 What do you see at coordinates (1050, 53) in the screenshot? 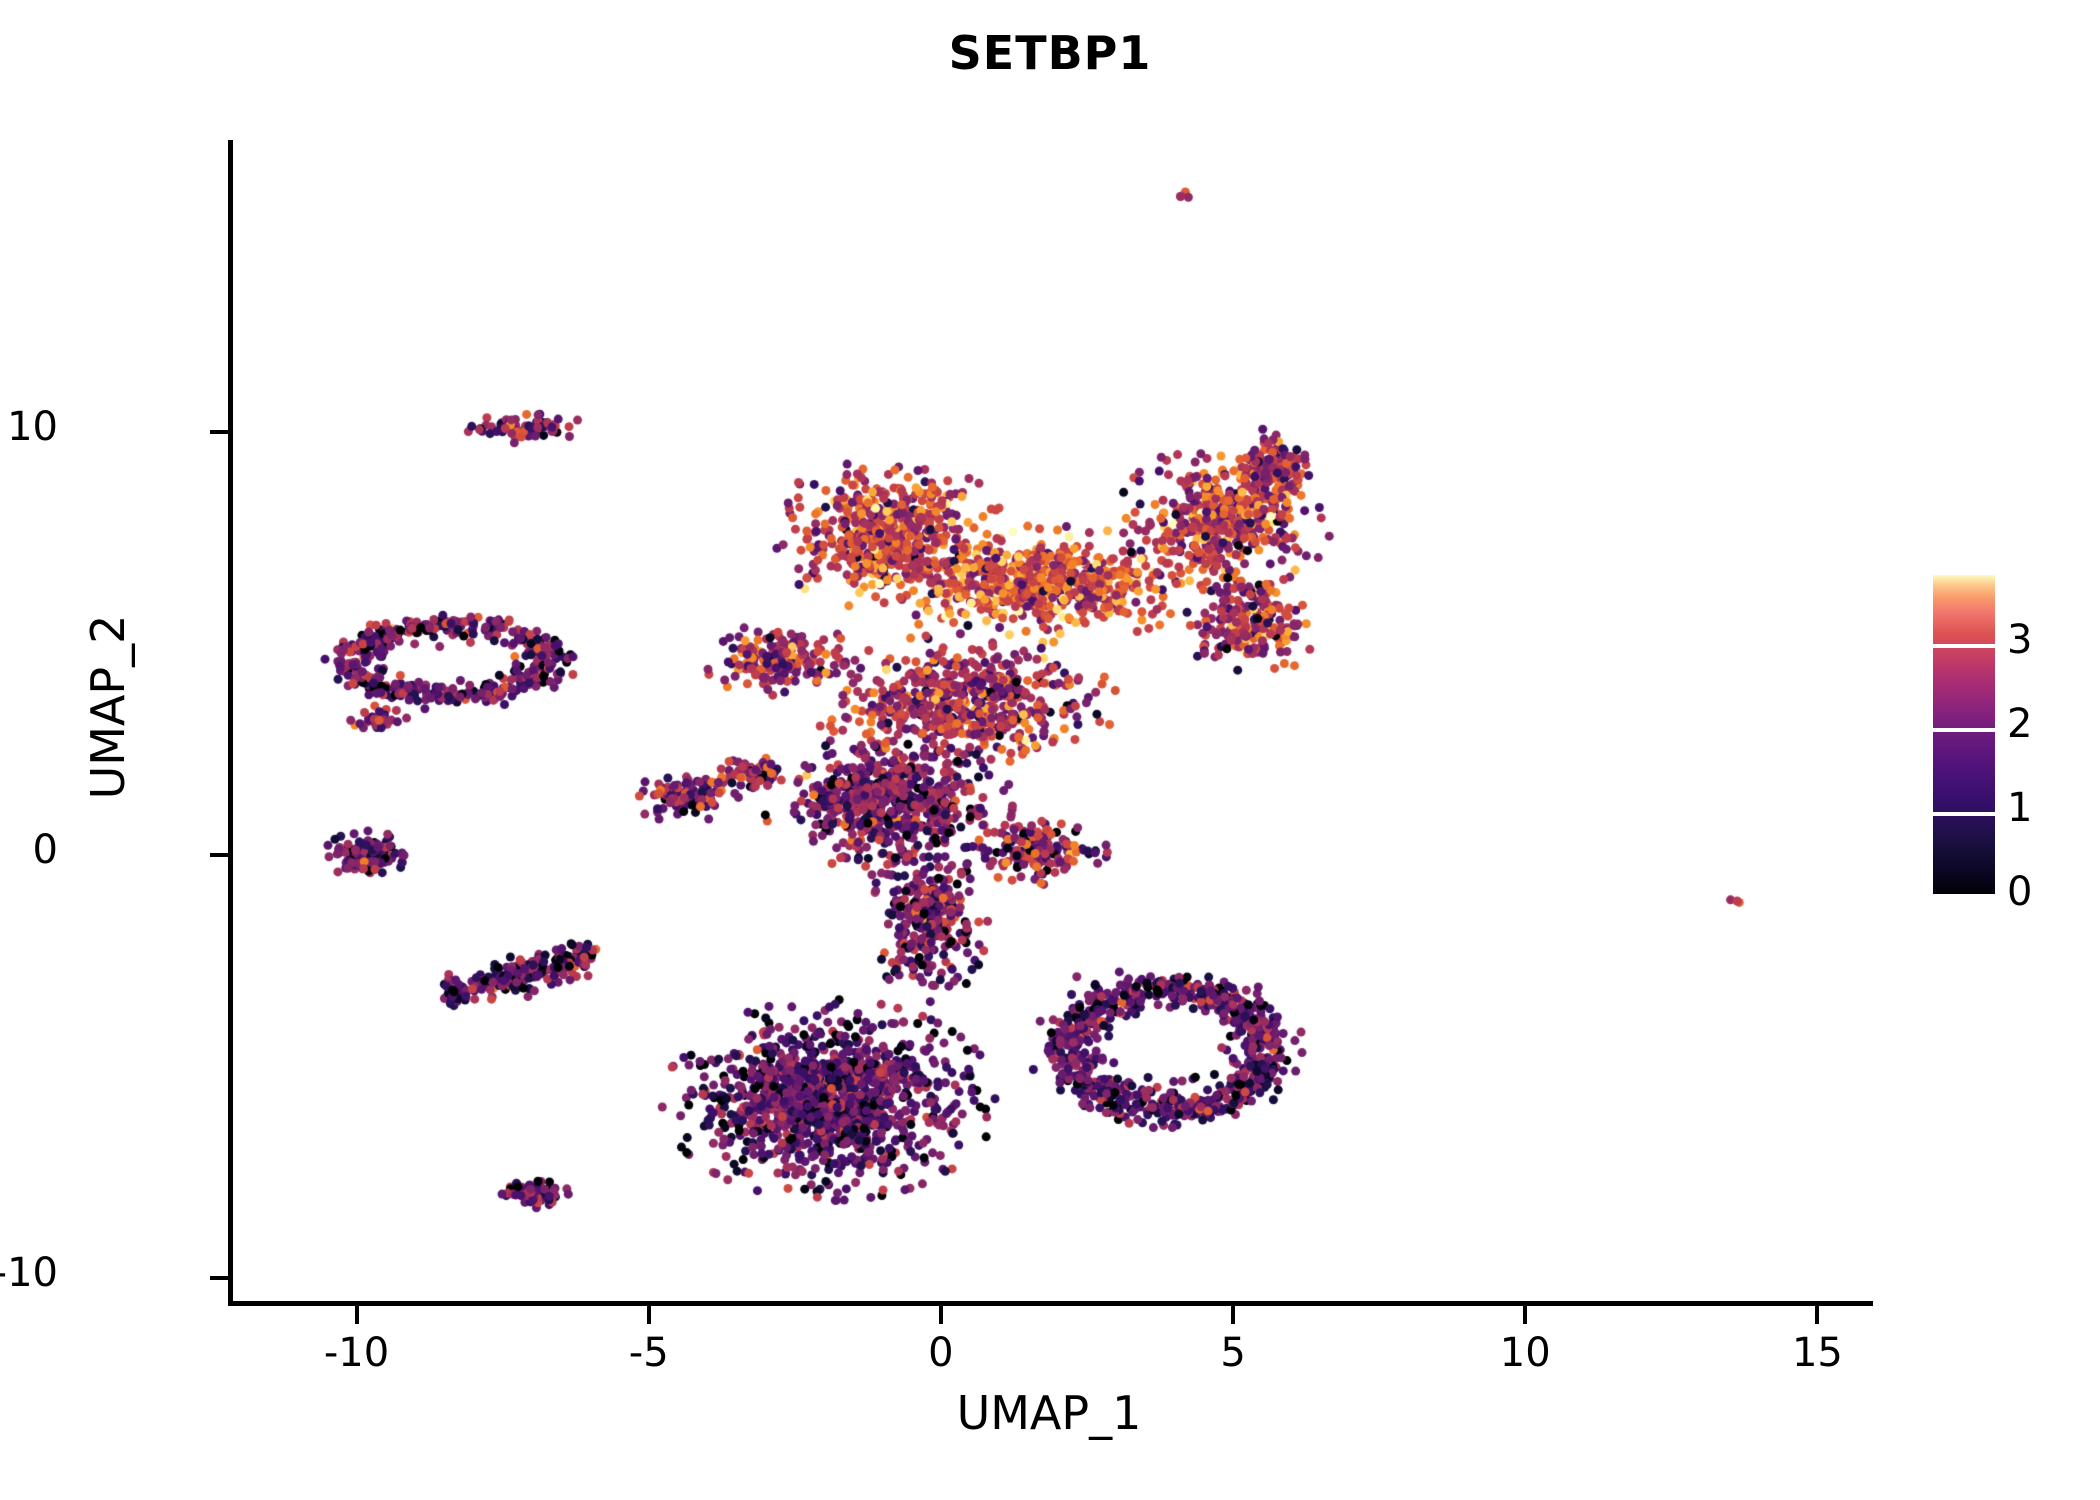
I see `page-title: SETBP1` at bounding box center [1050, 53].